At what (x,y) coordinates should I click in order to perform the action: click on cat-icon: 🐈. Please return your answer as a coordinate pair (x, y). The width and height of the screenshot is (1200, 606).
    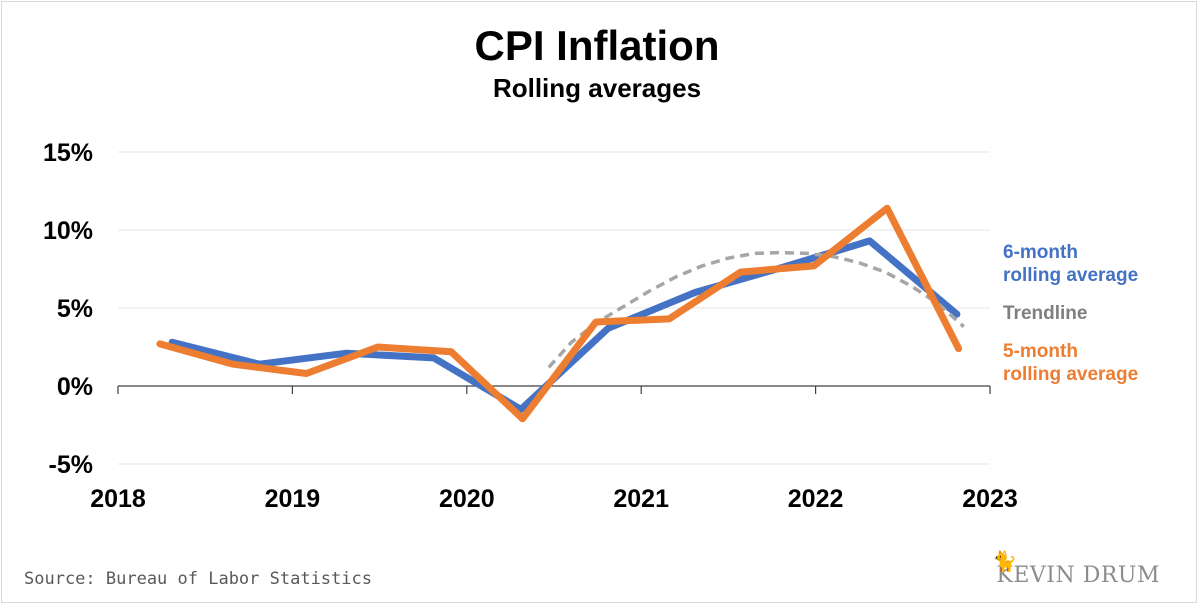
    Looking at the image, I should click on (1005, 561).